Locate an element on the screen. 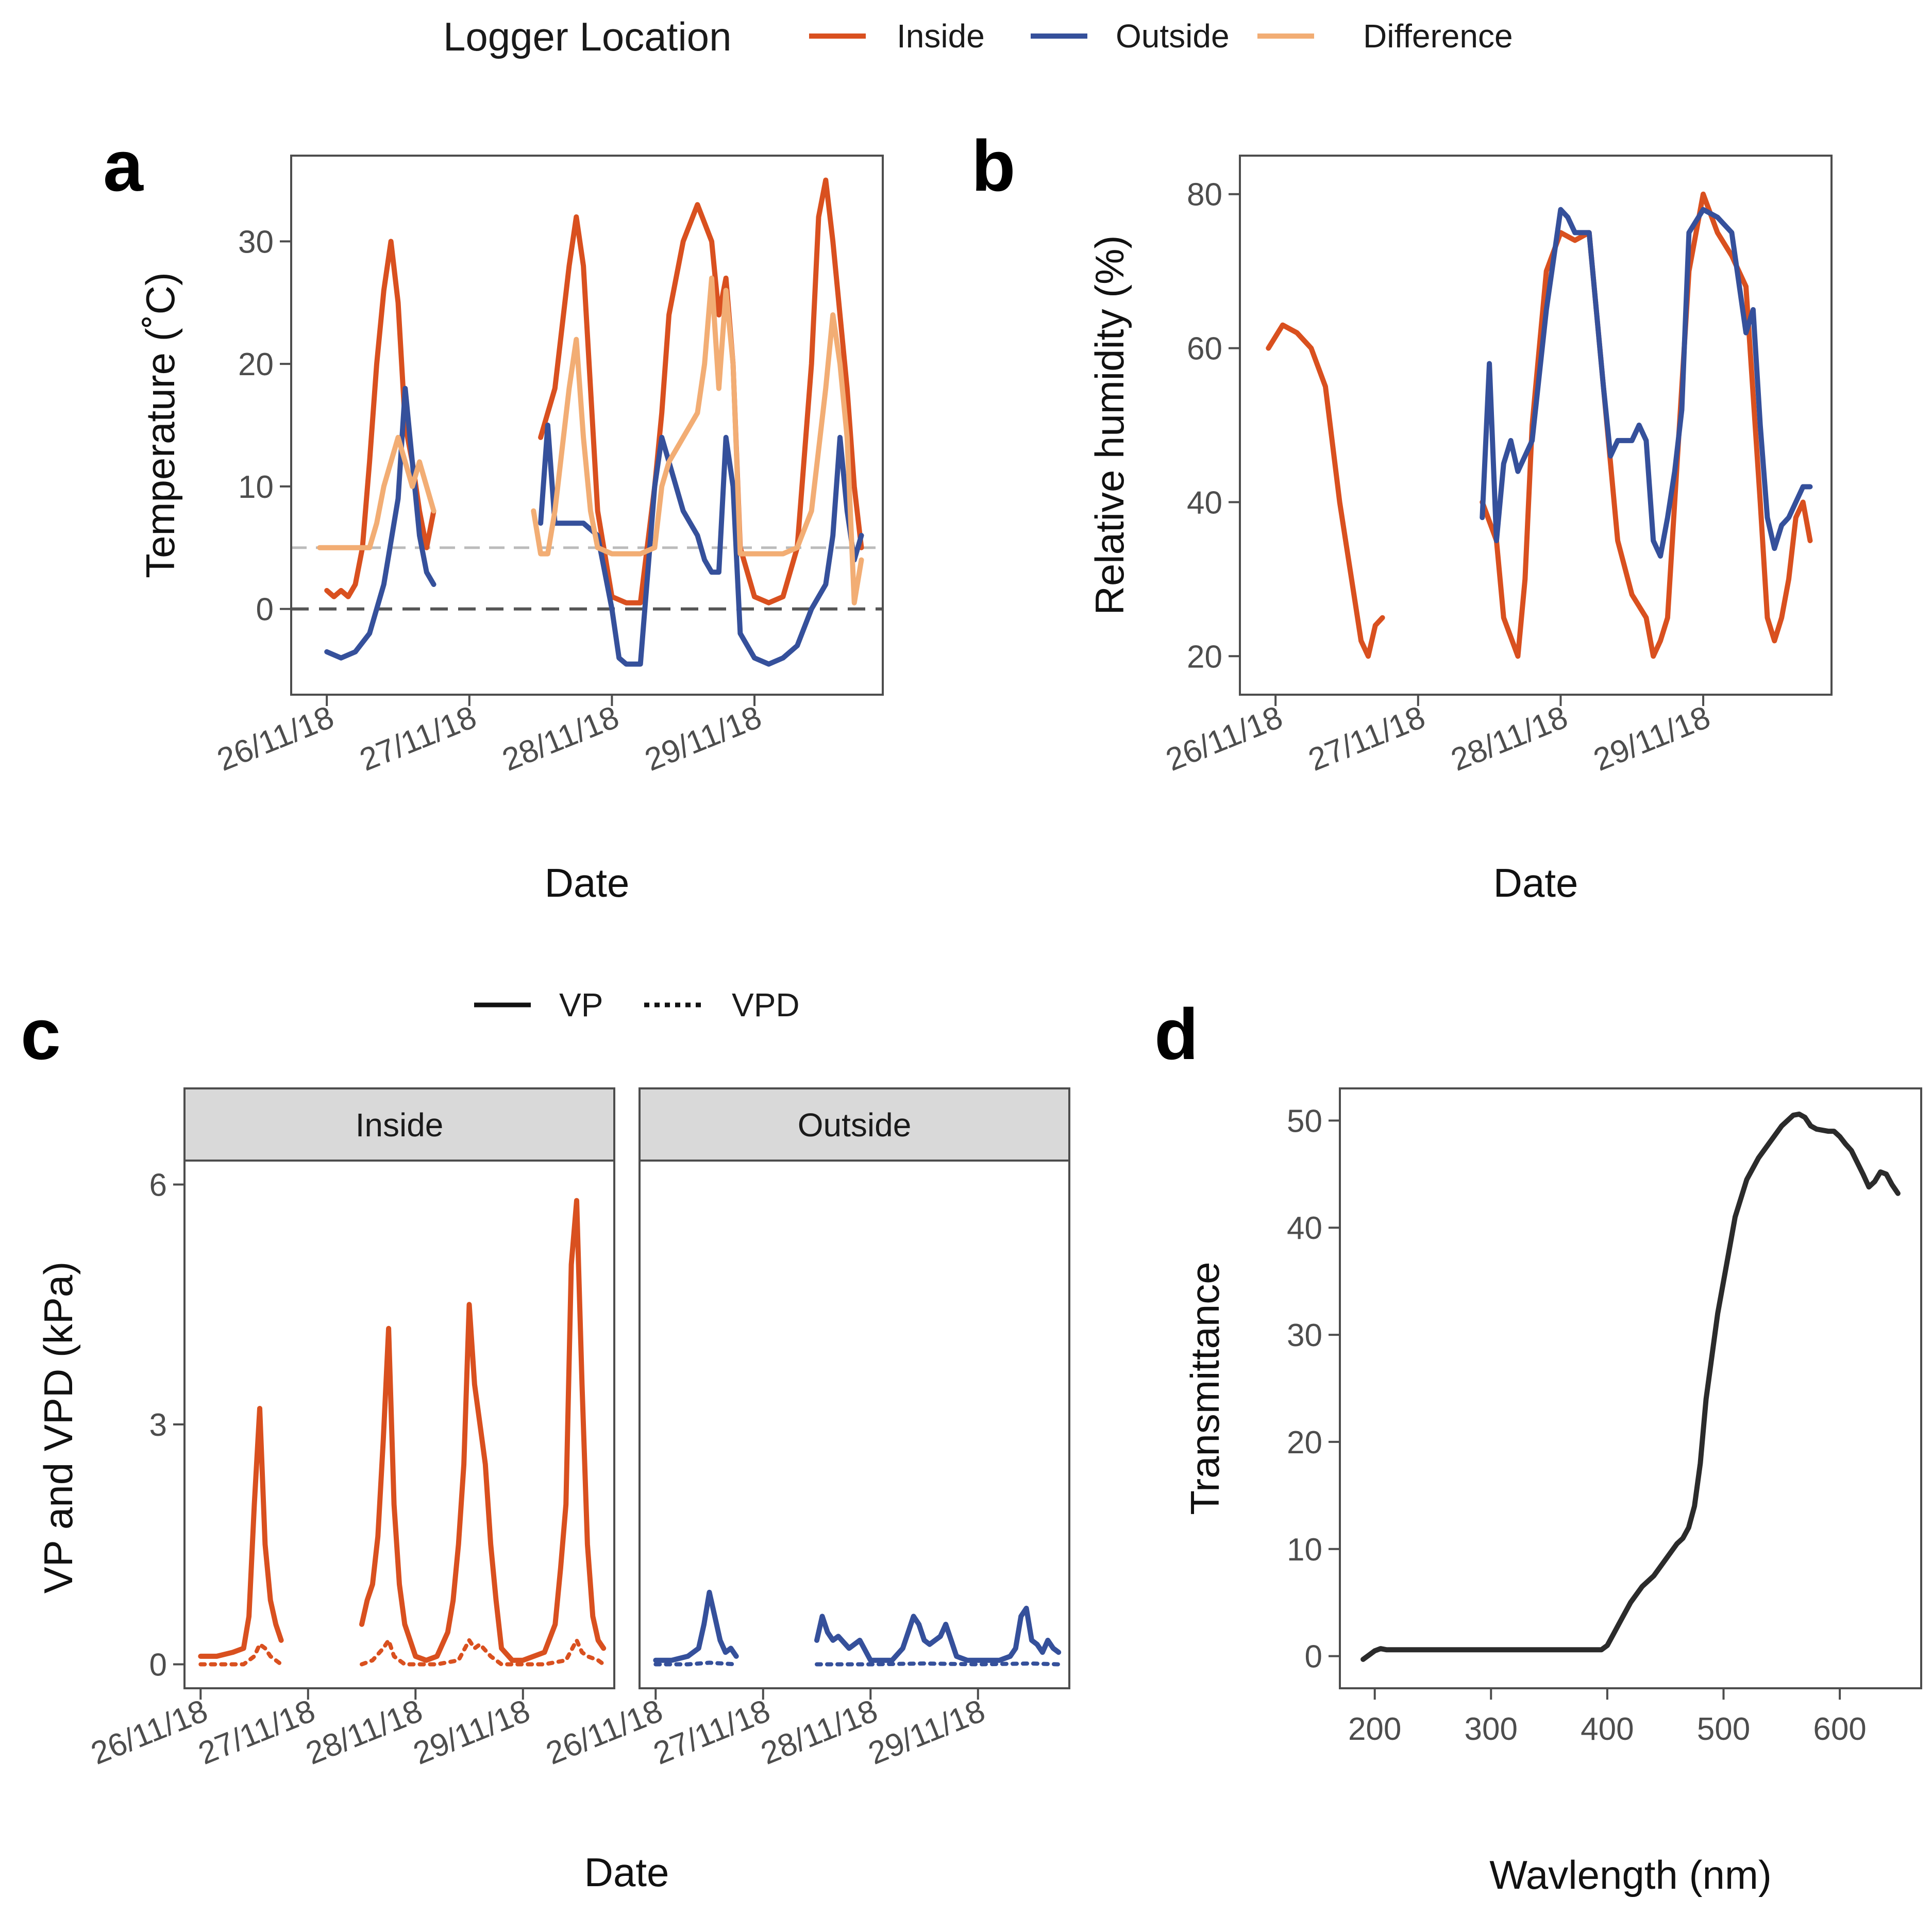 The height and width of the screenshot is (1914, 1932). panel-c-outside-x-tick-label: 26/11/18 is located at coordinates (604, 1732).